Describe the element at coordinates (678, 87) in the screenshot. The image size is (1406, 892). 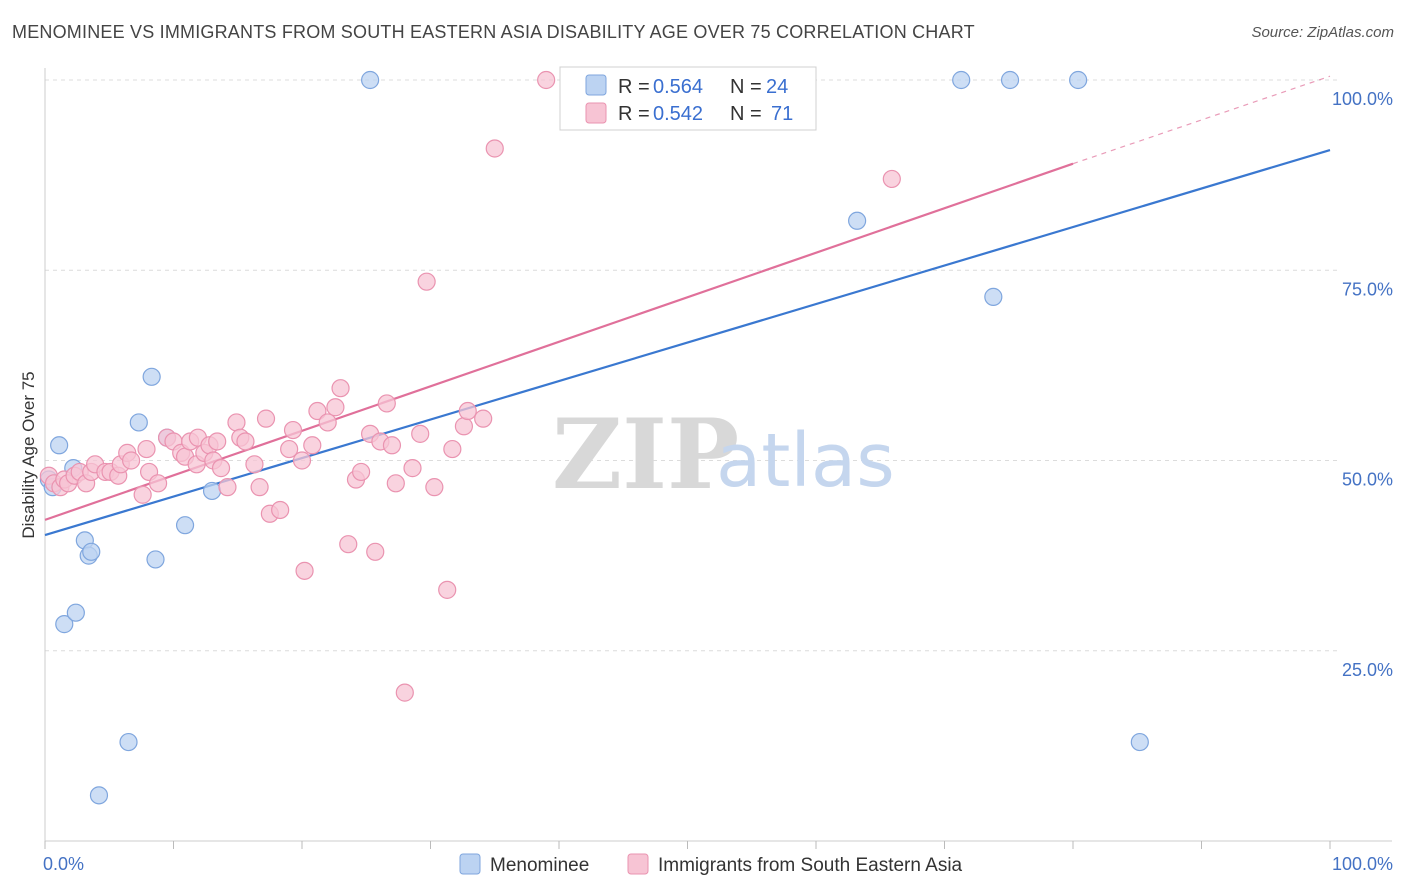
I see `legend-r-value-1: 0.564` at that location.